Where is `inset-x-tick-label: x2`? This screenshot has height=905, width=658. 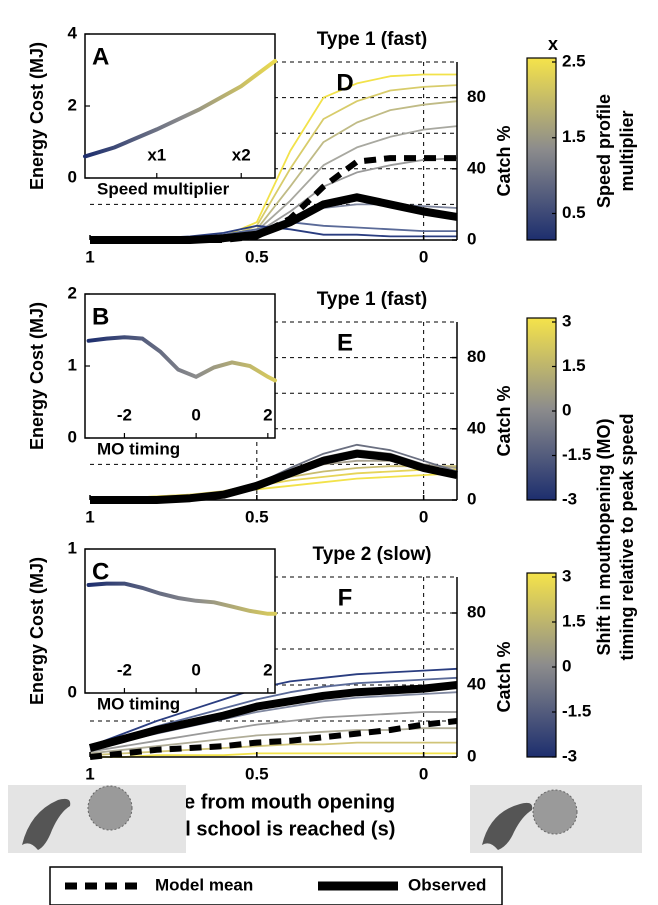 inset-x-tick-label: x2 is located at coordinates (241, 154).